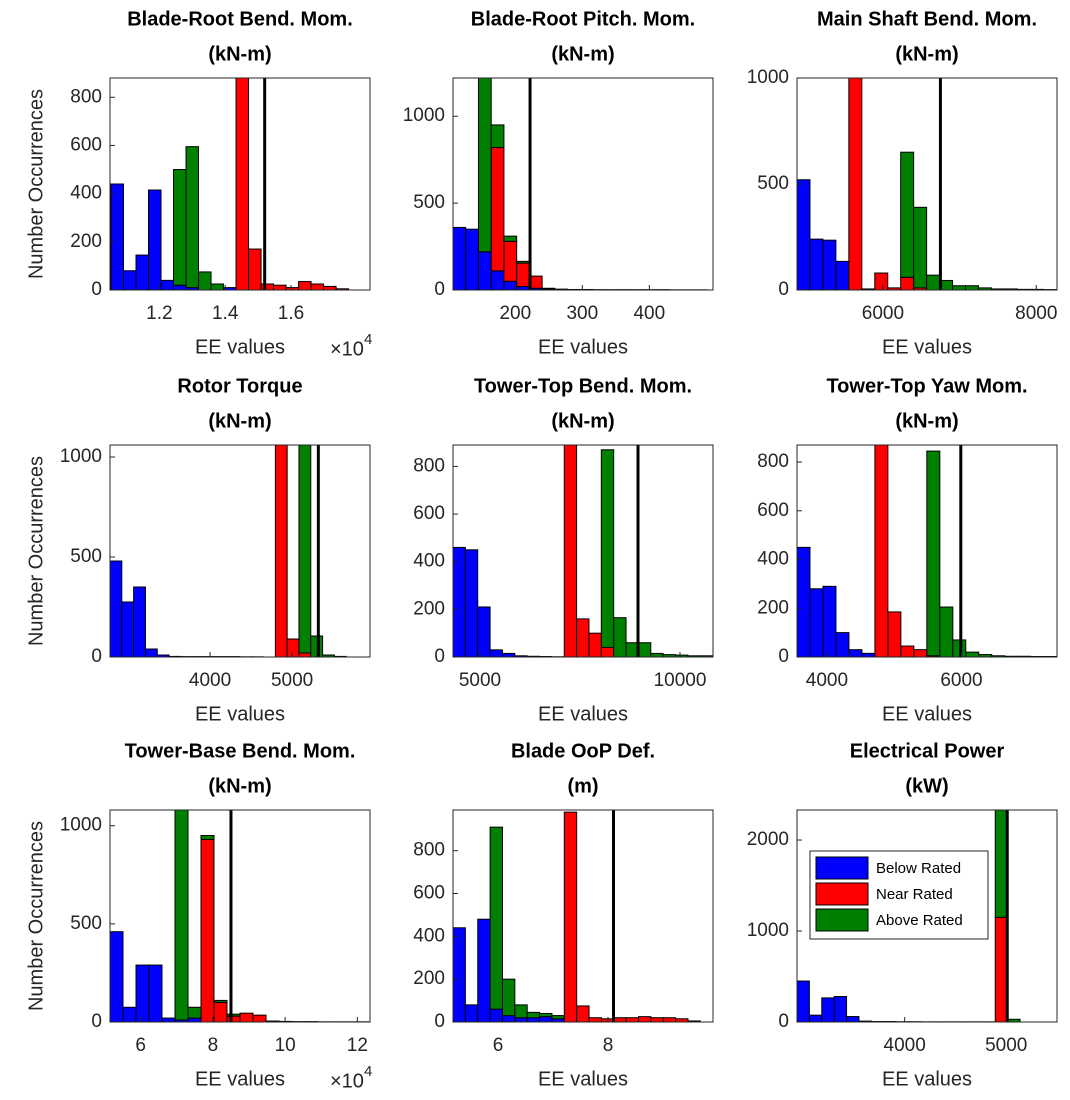 The width and height of the screenshot is (1070, 1100). Describe the element at coordinates (583, 751) in the screenshot. I see `title: Blade OoP Def.` at that location.